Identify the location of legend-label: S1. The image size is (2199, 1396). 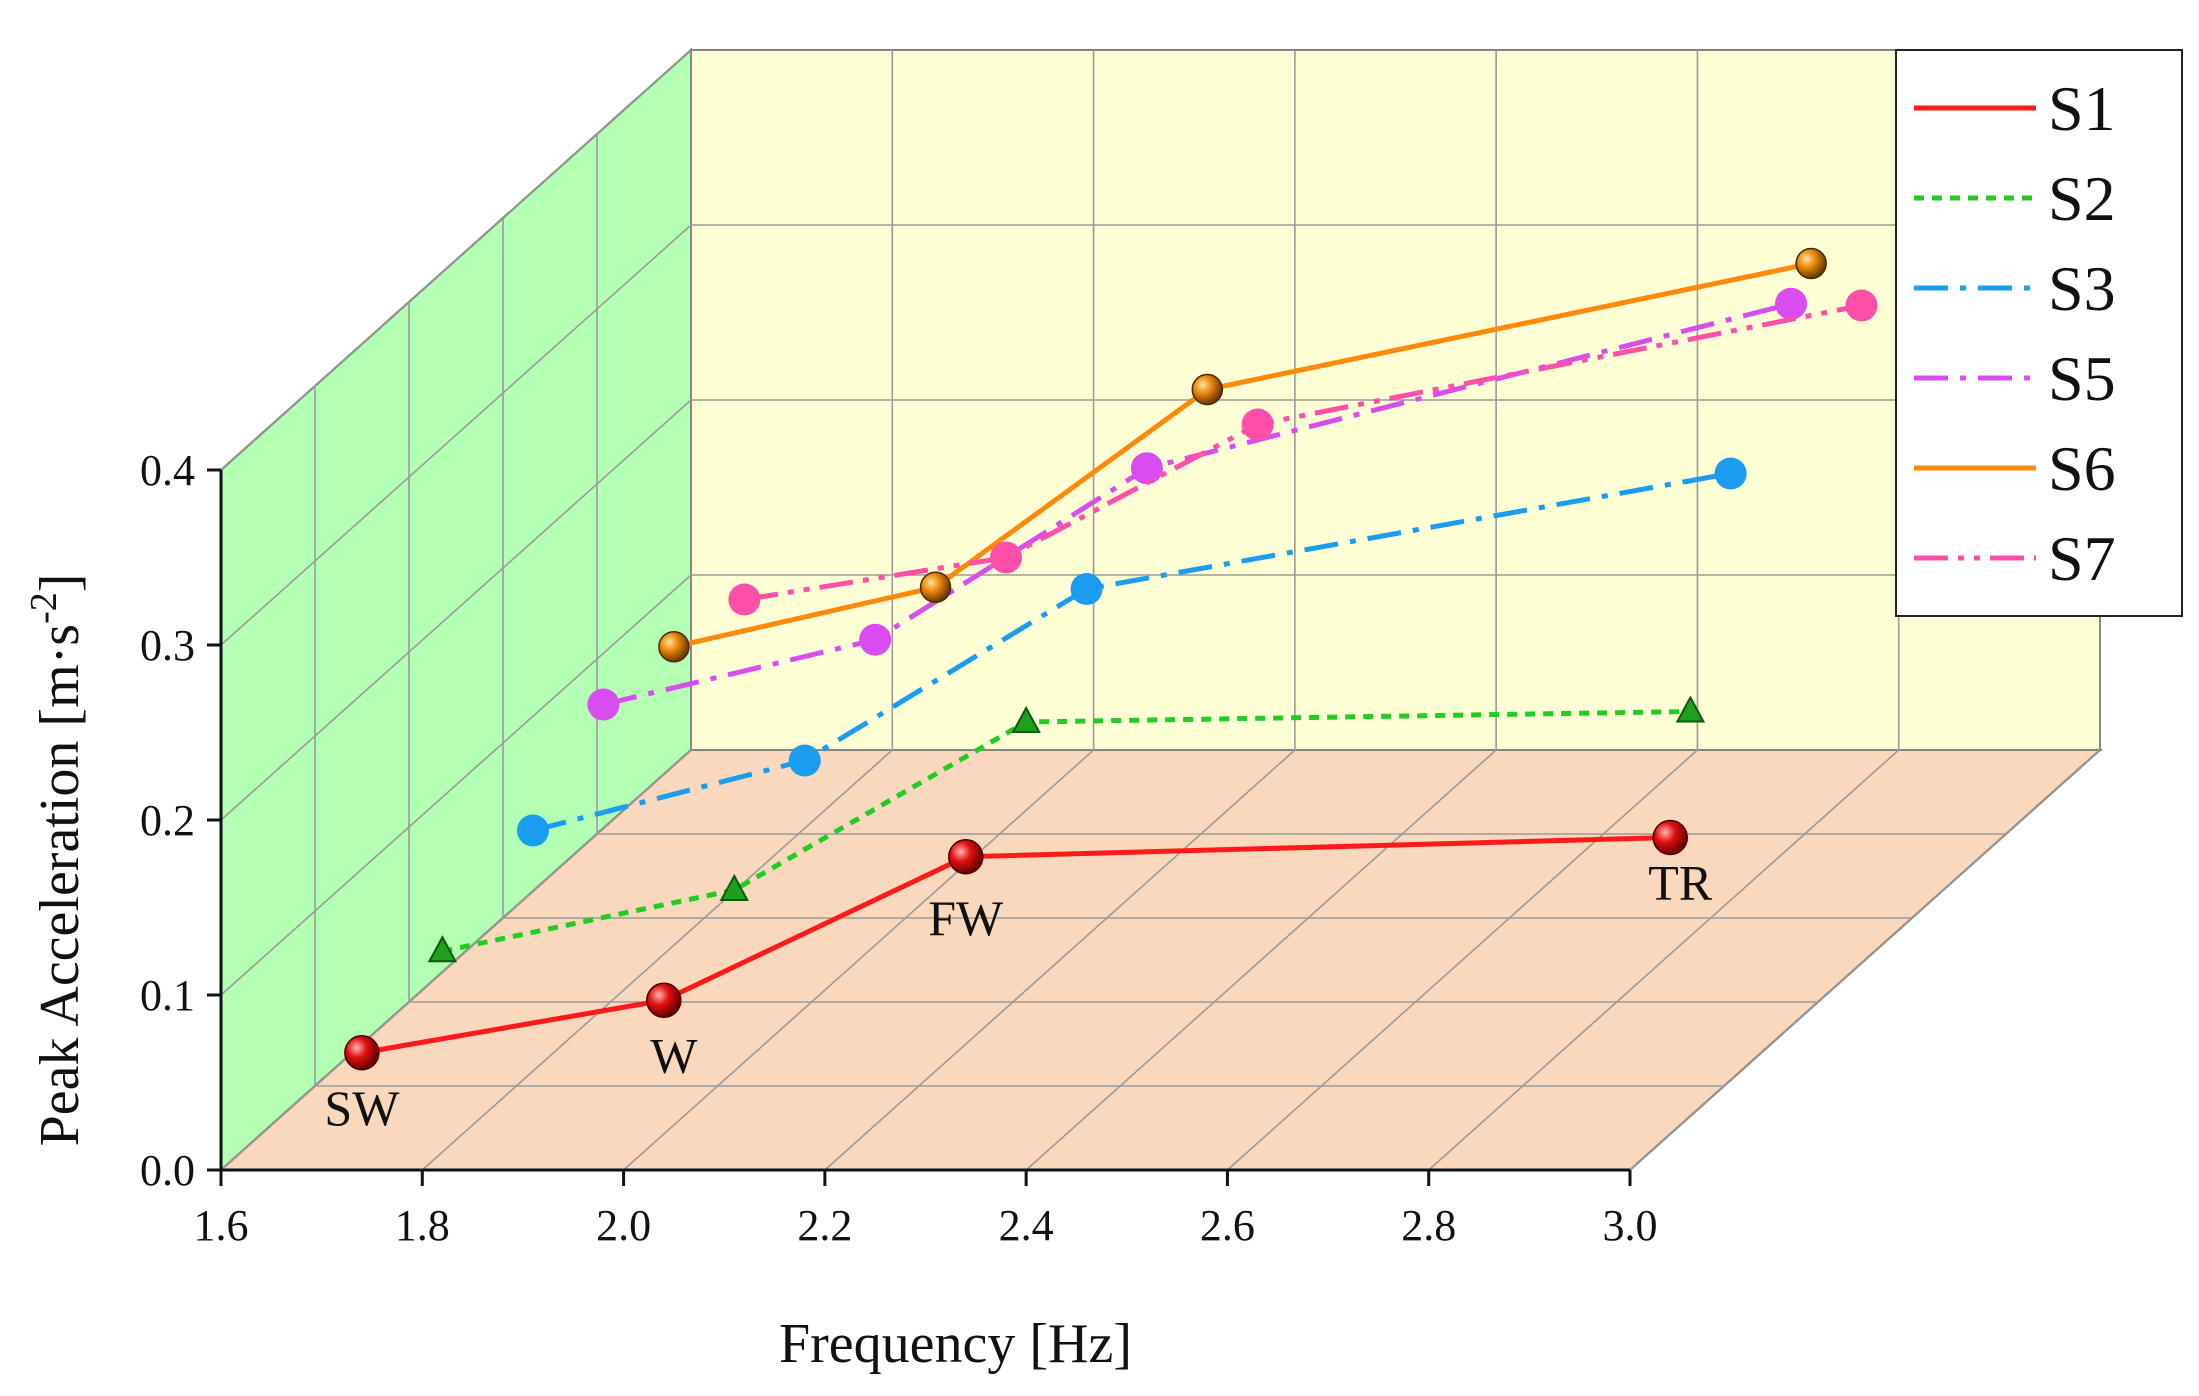
(2082, 108).